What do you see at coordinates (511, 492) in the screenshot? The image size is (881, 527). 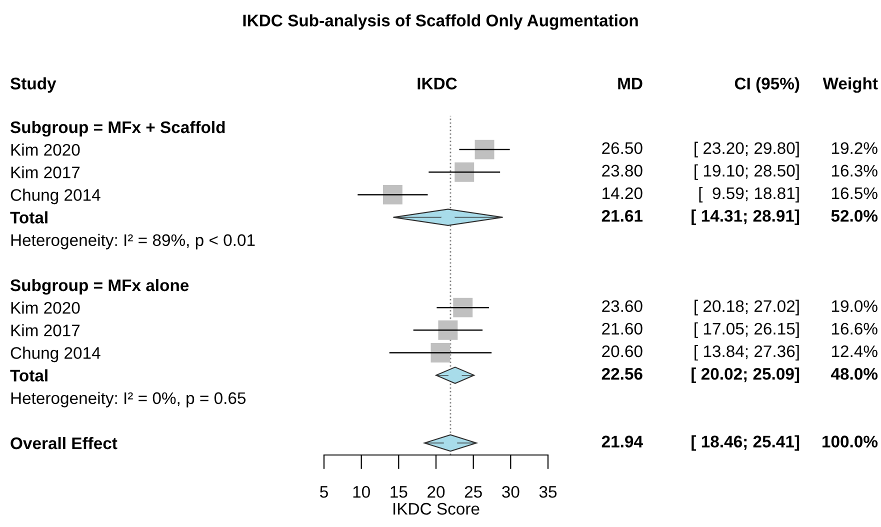 I see `x-tick-label: 30` at bounding box center [511, 492].